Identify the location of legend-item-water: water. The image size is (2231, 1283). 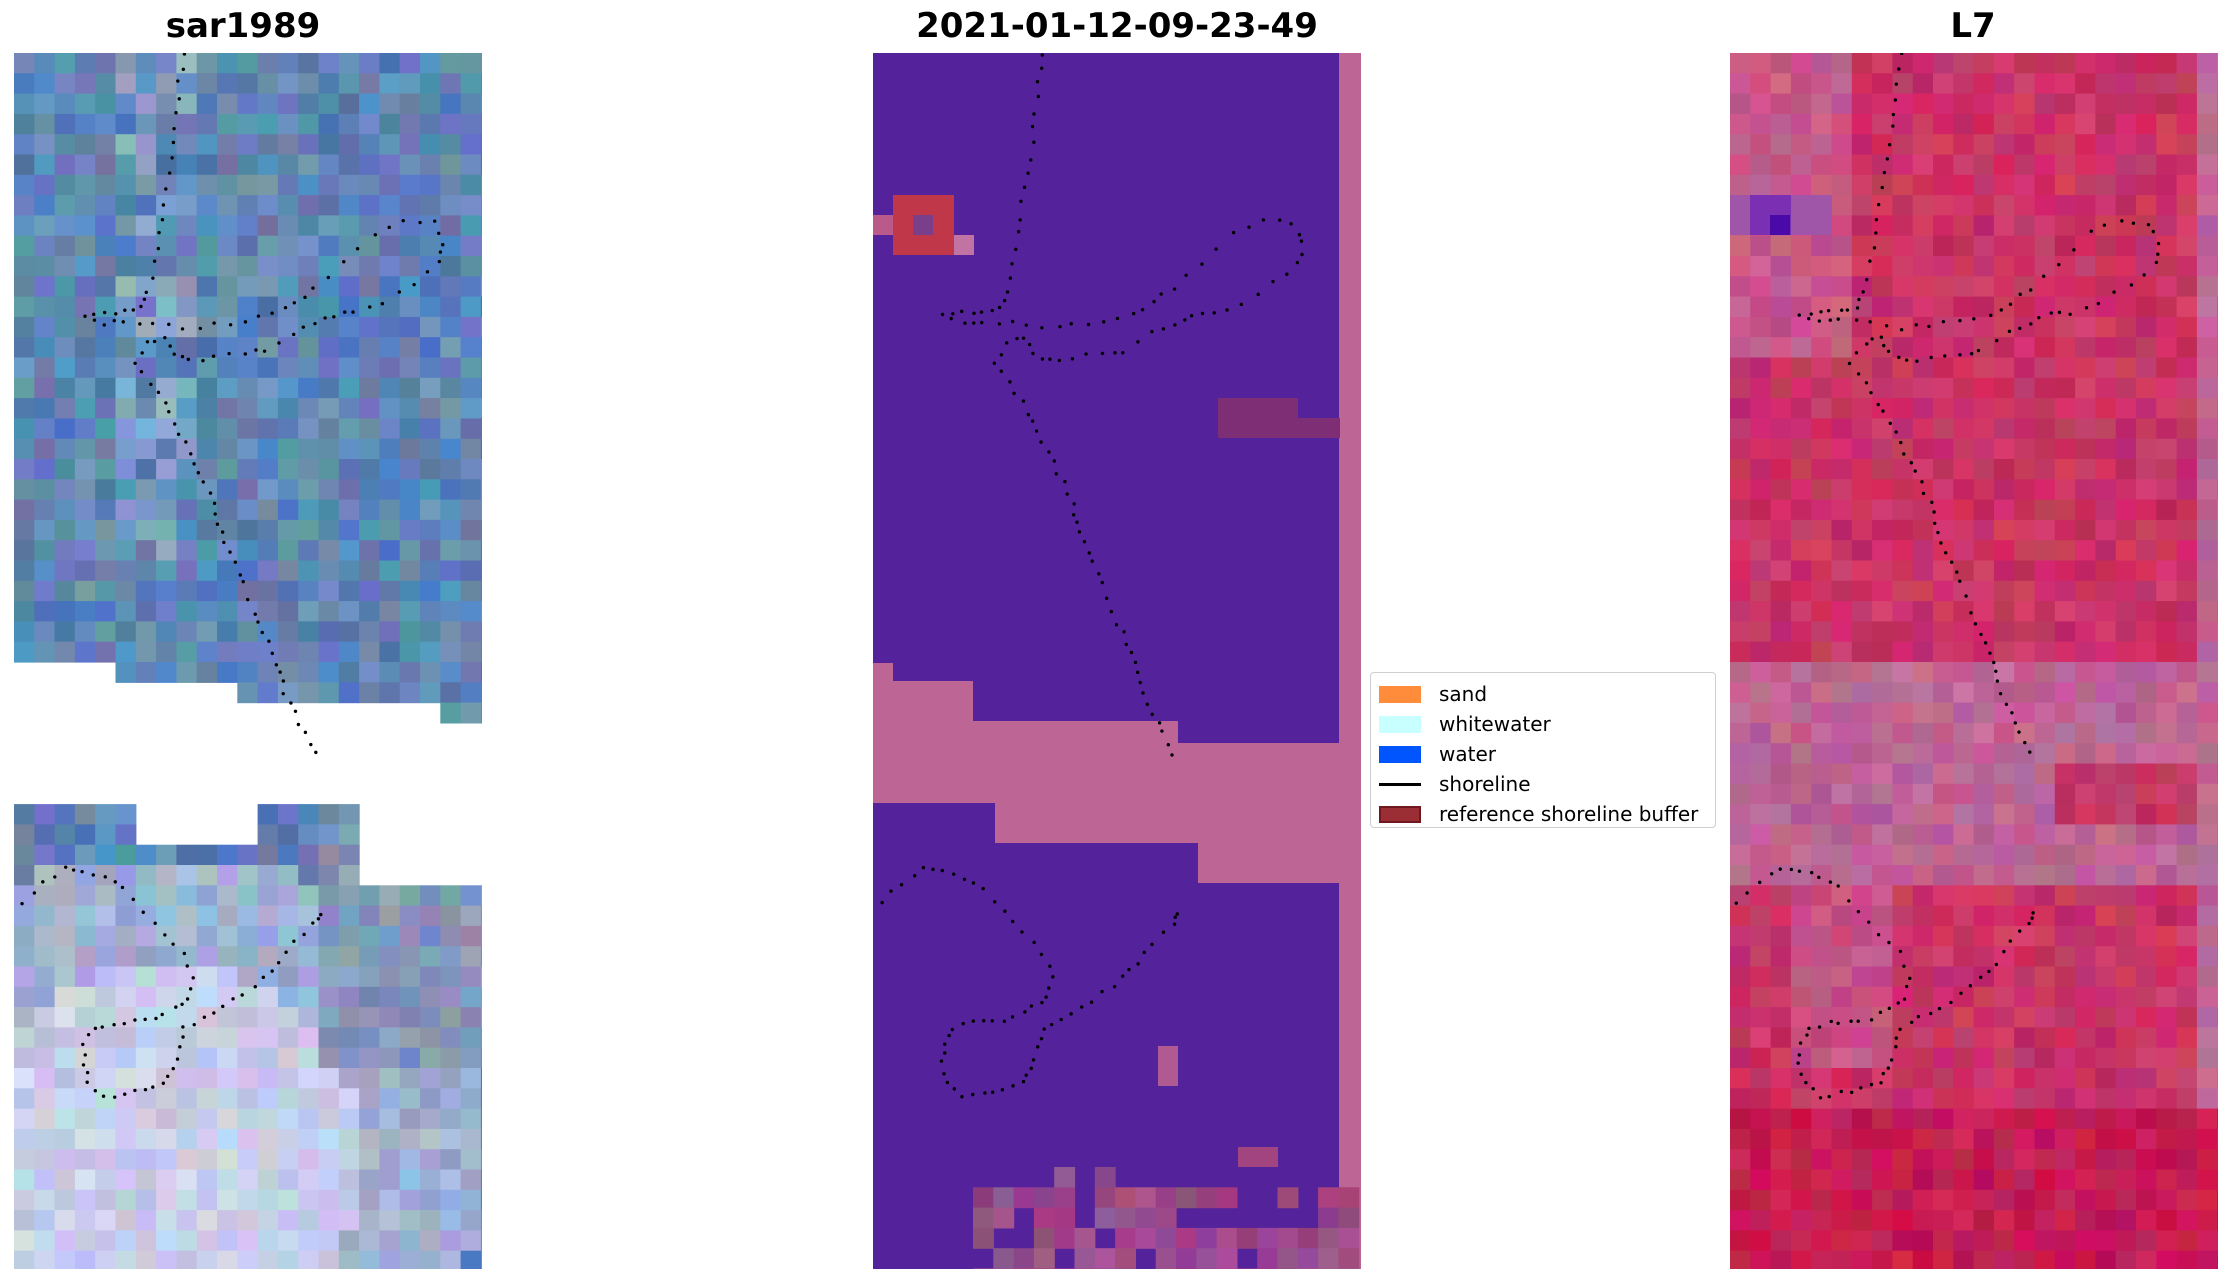
(1543, 754).